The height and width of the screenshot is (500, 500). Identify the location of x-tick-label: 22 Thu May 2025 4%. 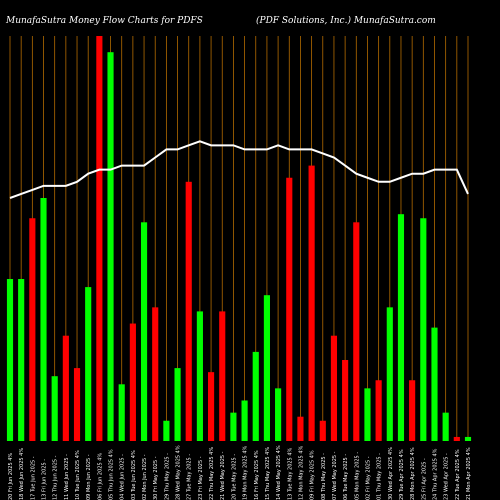
(212, 473).